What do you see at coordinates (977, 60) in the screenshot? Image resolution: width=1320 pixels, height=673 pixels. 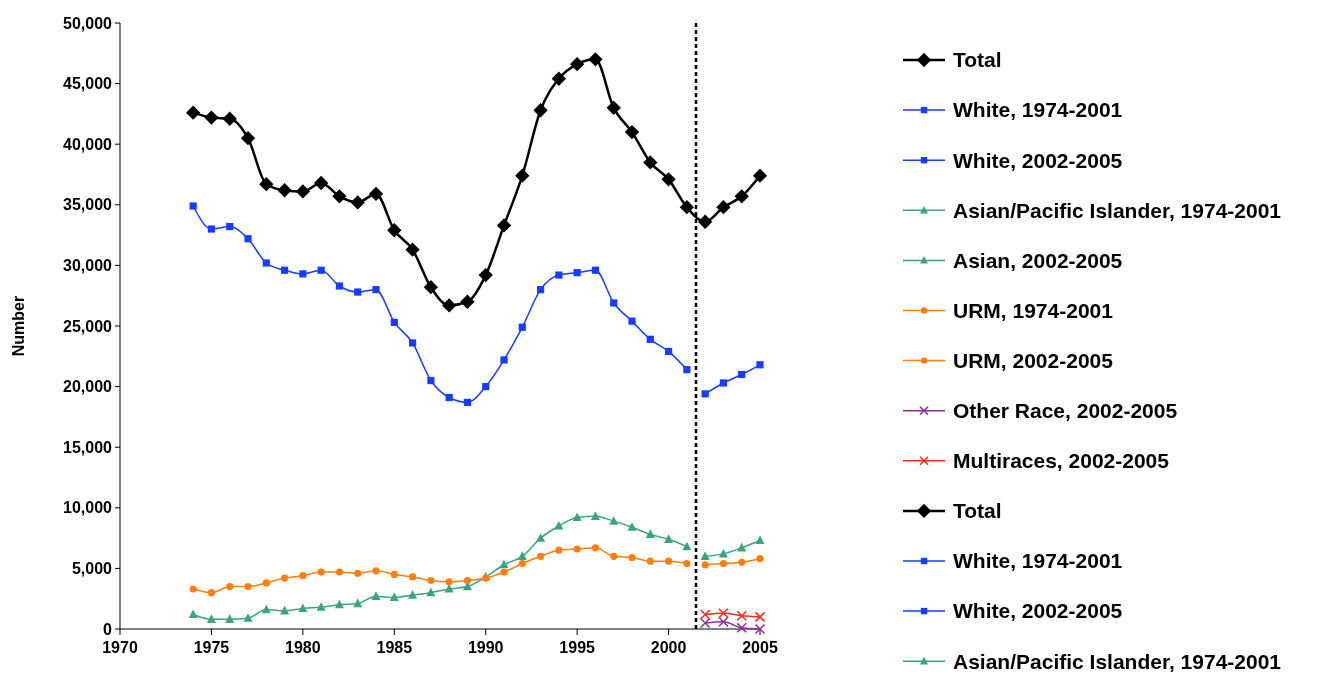 I see `legend-label: Total` at bounding box center [977, 60].